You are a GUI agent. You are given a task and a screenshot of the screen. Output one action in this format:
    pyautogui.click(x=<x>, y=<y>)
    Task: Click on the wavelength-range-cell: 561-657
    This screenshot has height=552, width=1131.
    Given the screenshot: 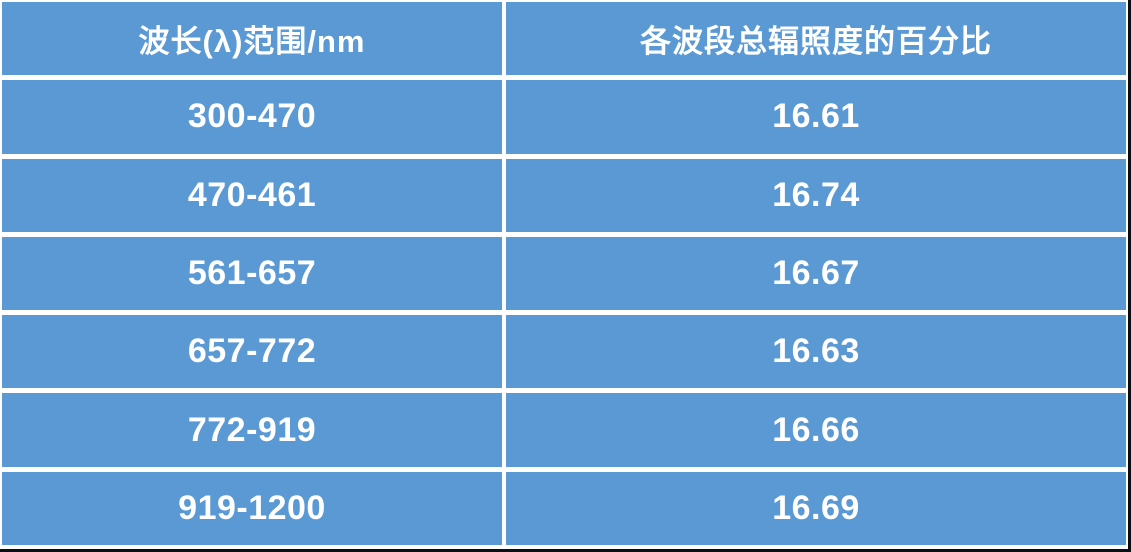 What is the action you would take?
    pyautogui.click(x=252, y=273)
    